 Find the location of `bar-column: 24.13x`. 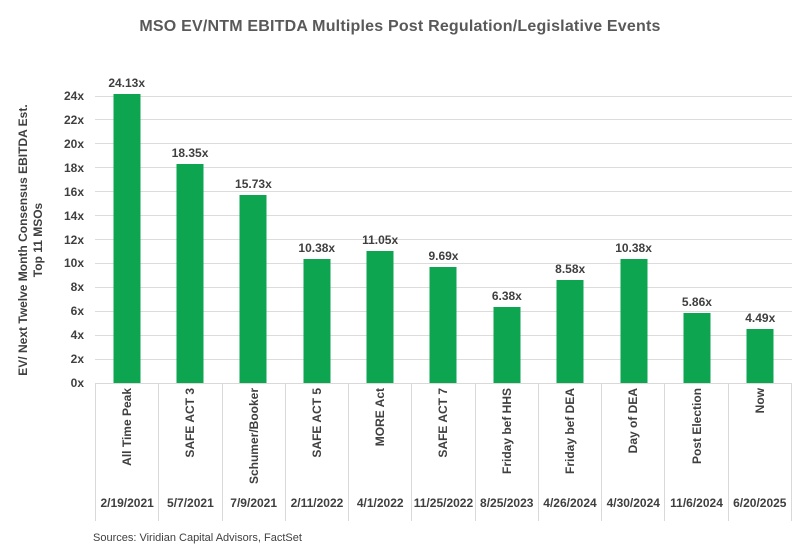

bar-column: 24.13x is located at coordinates (126, 229).